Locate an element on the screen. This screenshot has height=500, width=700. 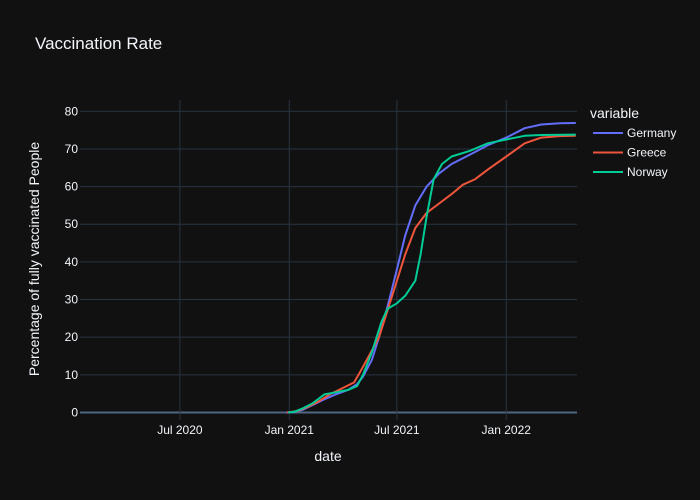
y-axis-ticks: 0 10 20 30 40 50 60 70 80 is located at coordinates (72, 261).